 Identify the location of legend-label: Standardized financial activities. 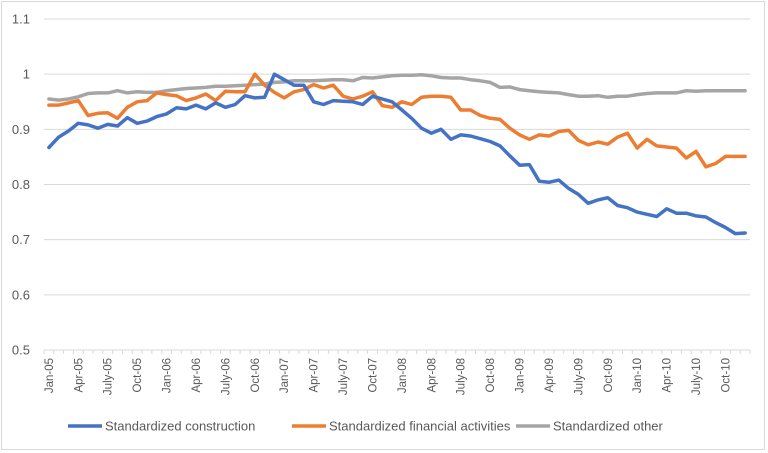
(420, 426).